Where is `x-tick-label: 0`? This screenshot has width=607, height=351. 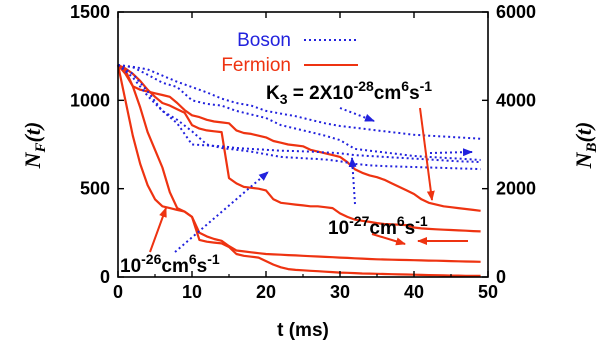
x-tick-label: 0 is located at coordinates (118, 292).